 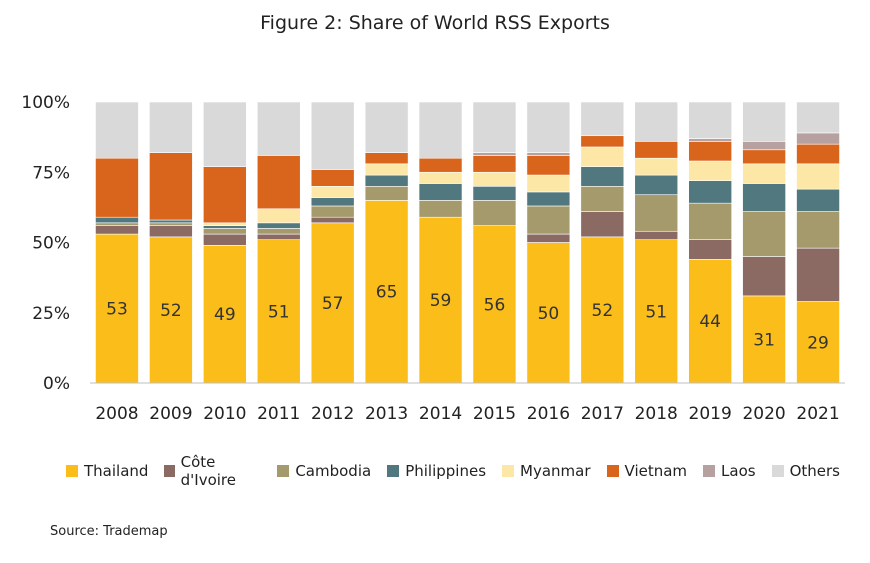 What do you see at coordinates (56, 384) in the screenshot?
I see `y-tick-label: 0%` at bounding box center [56, 384].